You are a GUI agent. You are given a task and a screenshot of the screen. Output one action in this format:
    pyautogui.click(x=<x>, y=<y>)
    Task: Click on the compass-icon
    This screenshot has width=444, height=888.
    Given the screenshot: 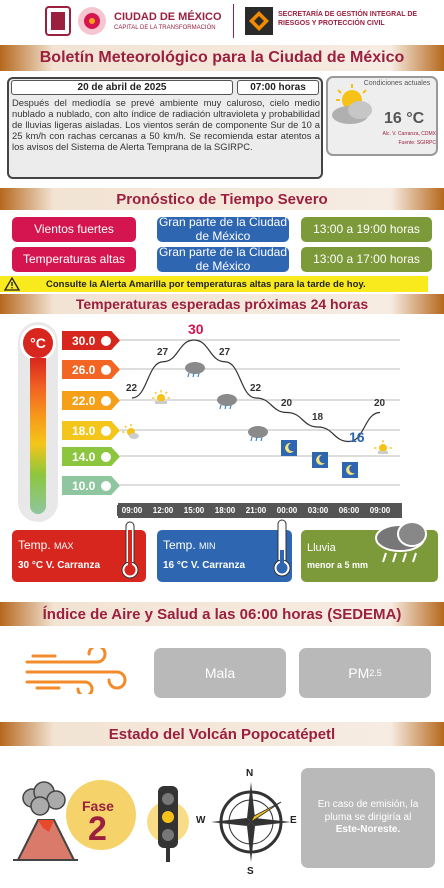 What is the action you would take?
    pyautogui.click(x=251, y=822)
    